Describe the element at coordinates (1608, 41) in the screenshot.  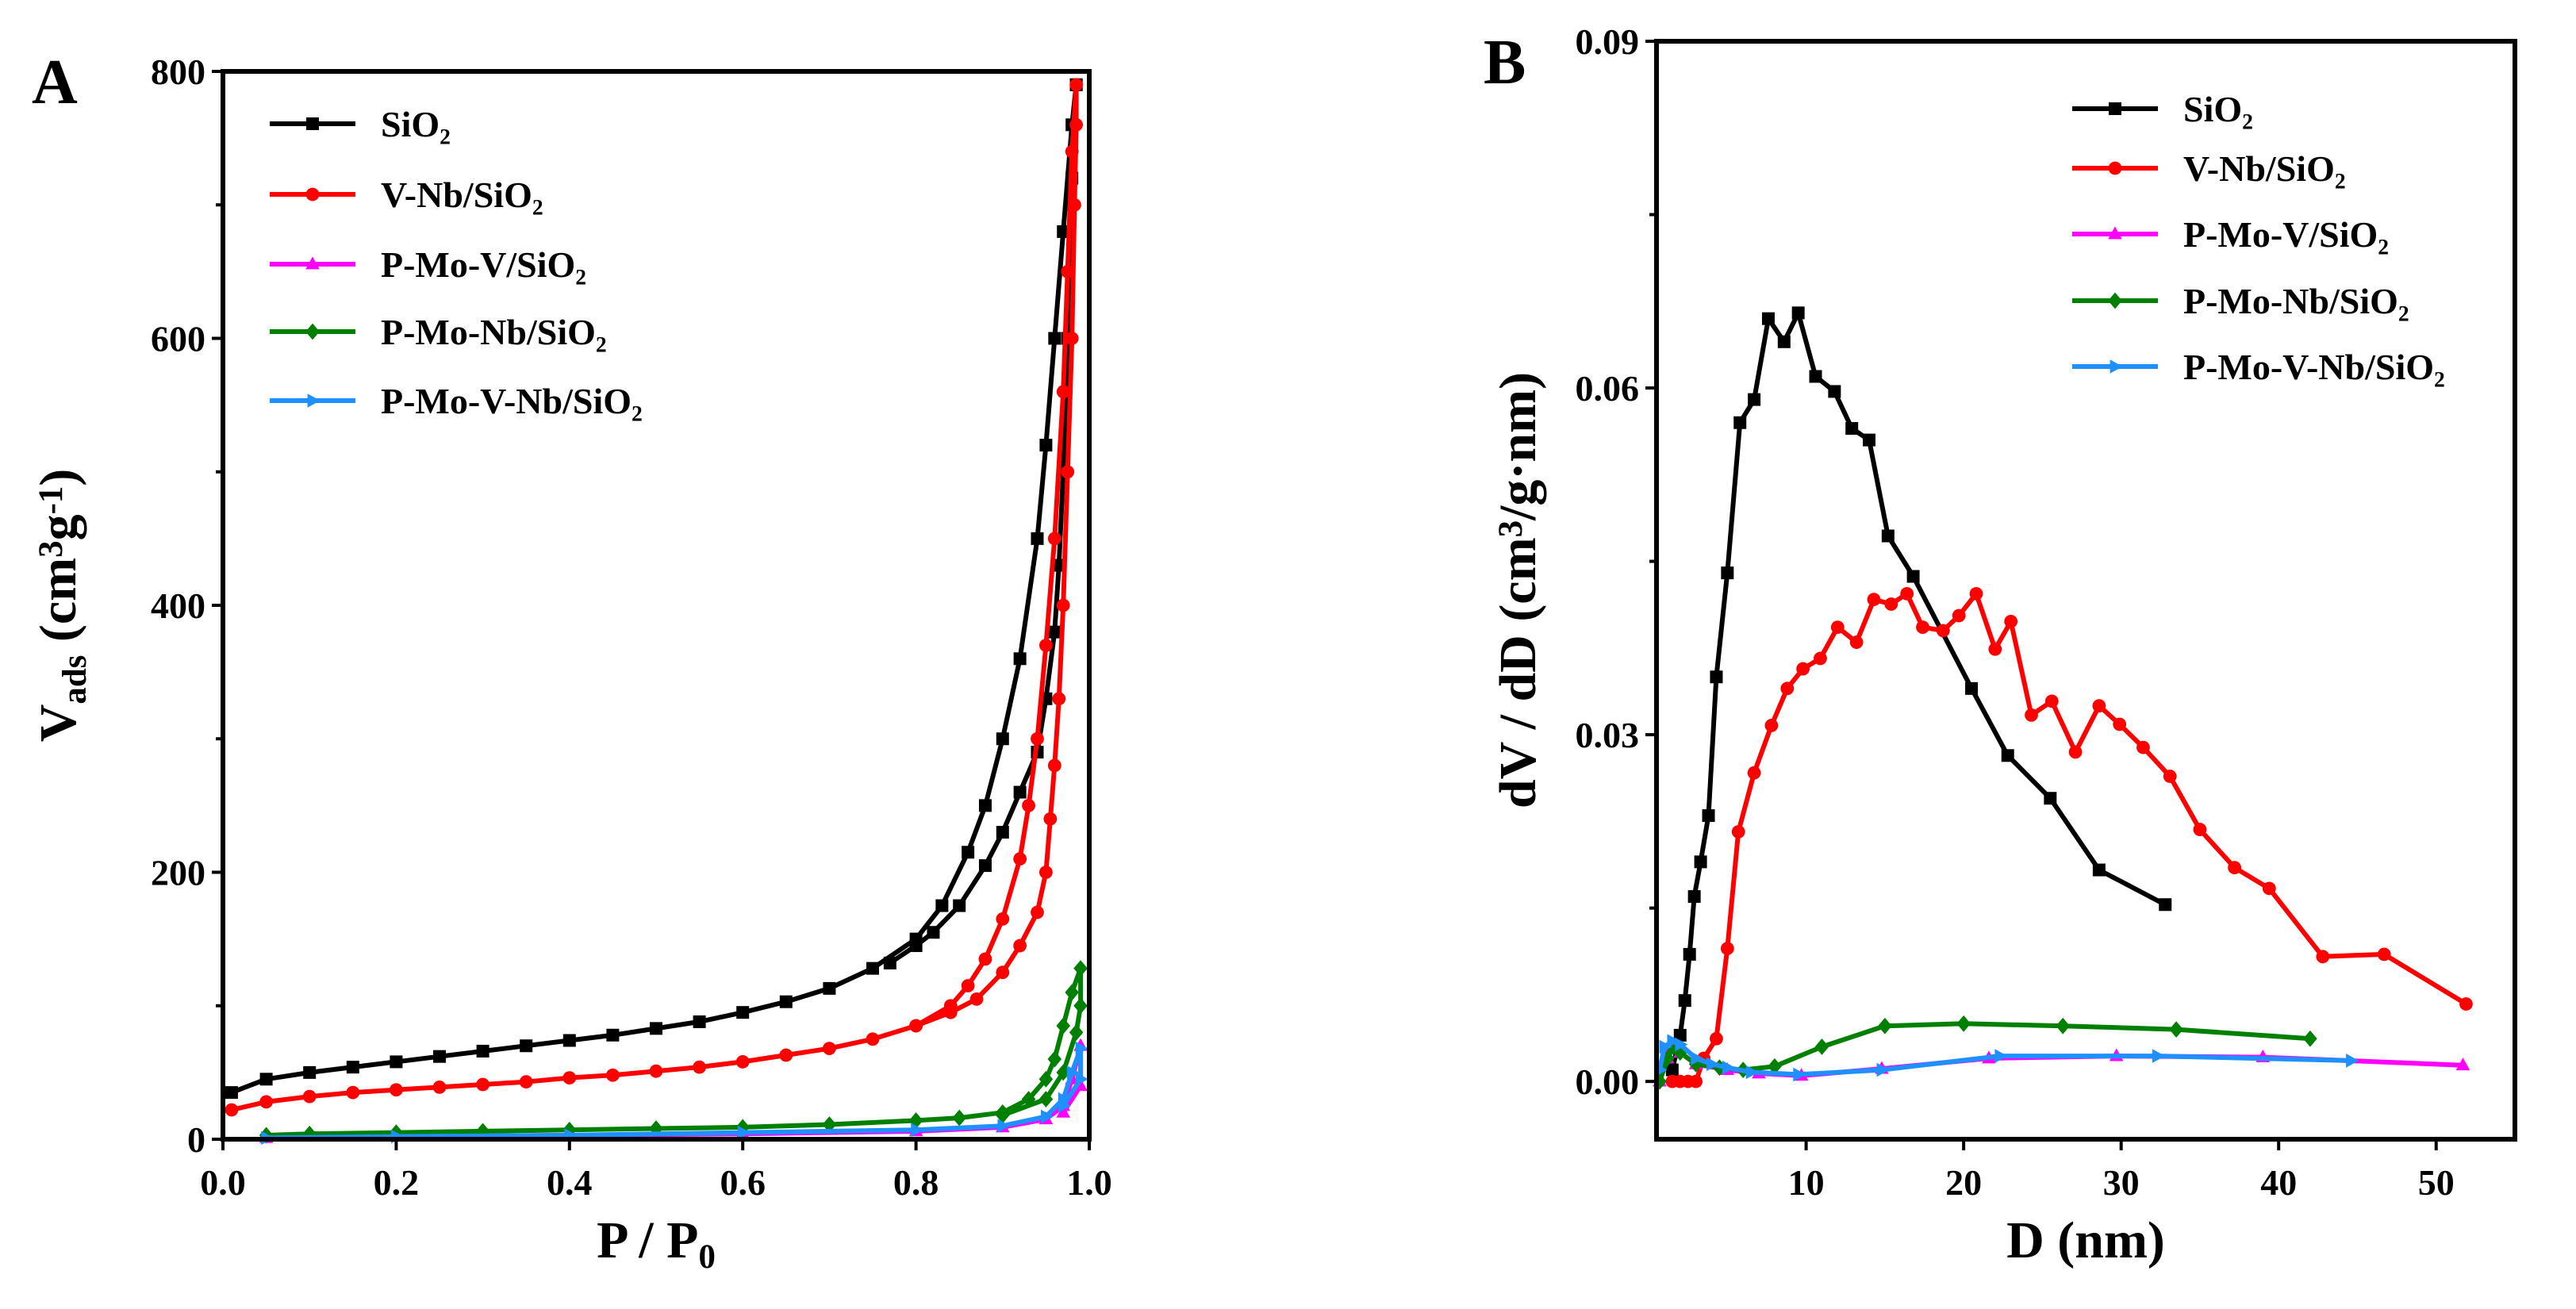
I see `y-tick-label: 0.09` at that location.